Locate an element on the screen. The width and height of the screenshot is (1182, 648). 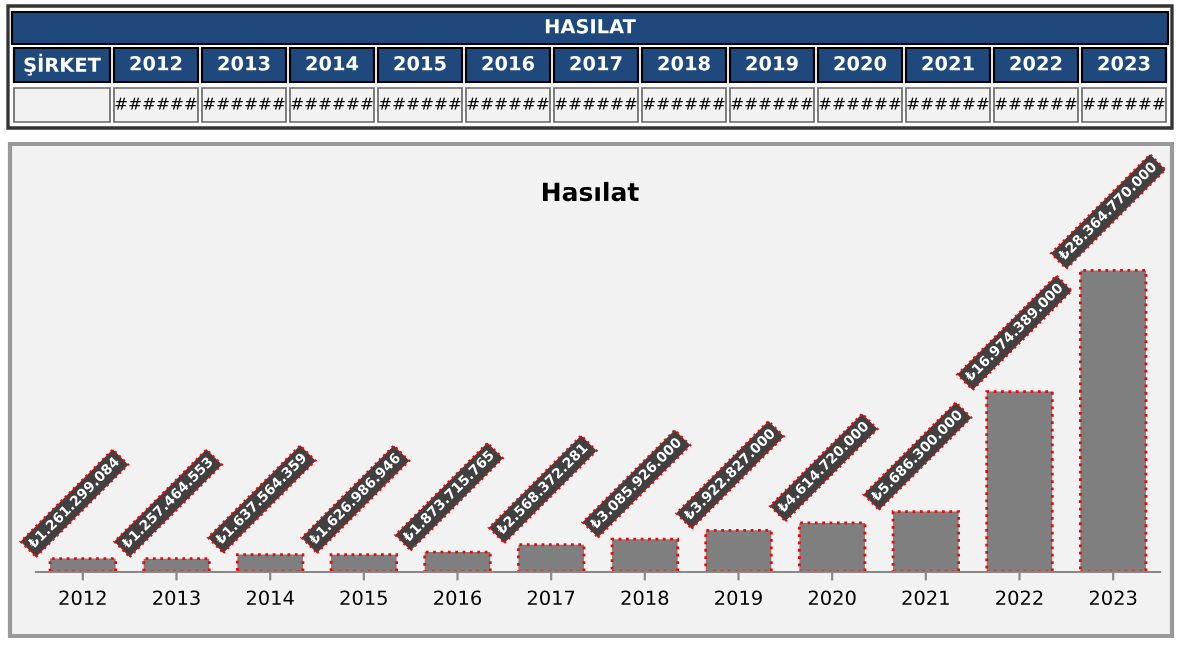
x-tick-label: 2023 is located at coordinates (1113, 598).